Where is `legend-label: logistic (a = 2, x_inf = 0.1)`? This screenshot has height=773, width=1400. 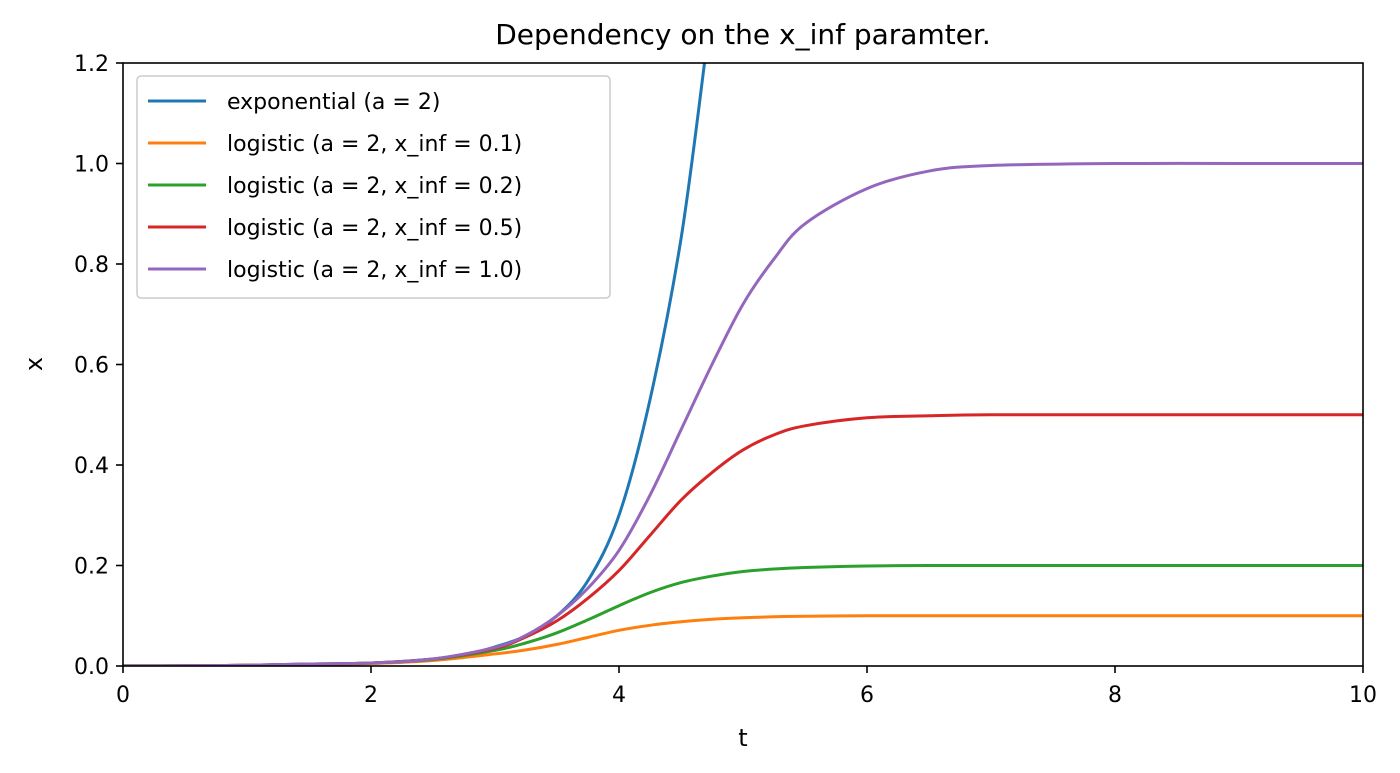 legend-label: logistic (a = 2, x_inf = 0.1) is located at coordinates (374, 144).